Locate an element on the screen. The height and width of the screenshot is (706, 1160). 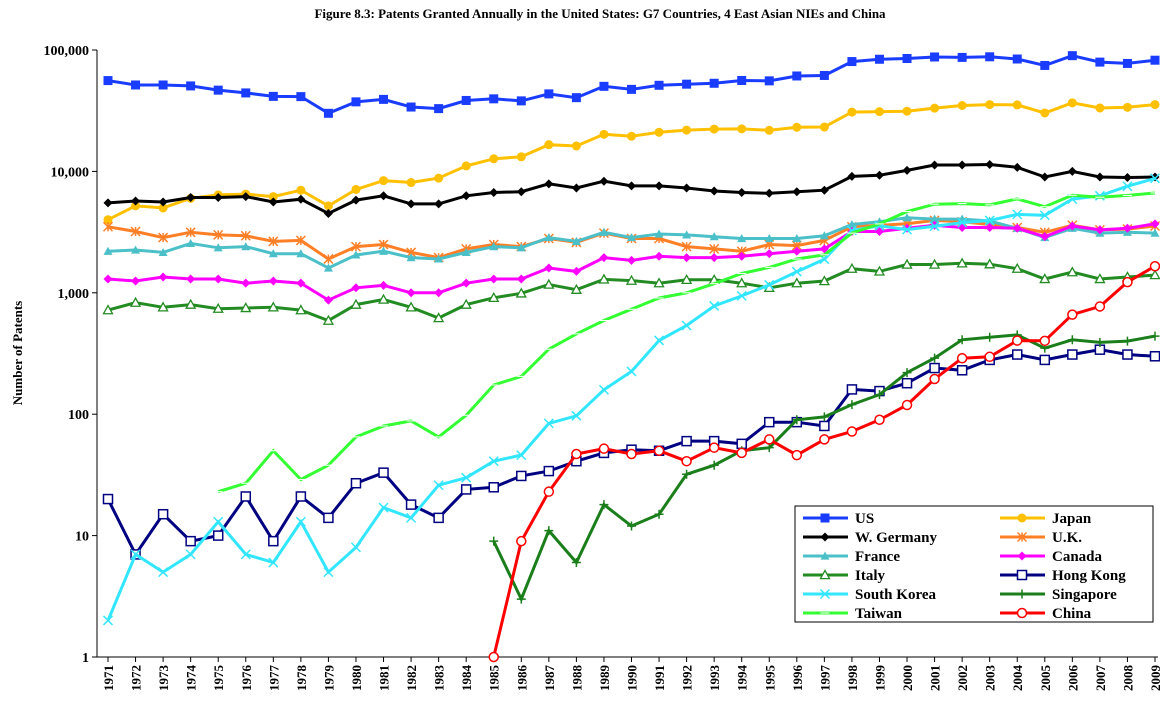
legend-box is located at coordinates (974, 564).